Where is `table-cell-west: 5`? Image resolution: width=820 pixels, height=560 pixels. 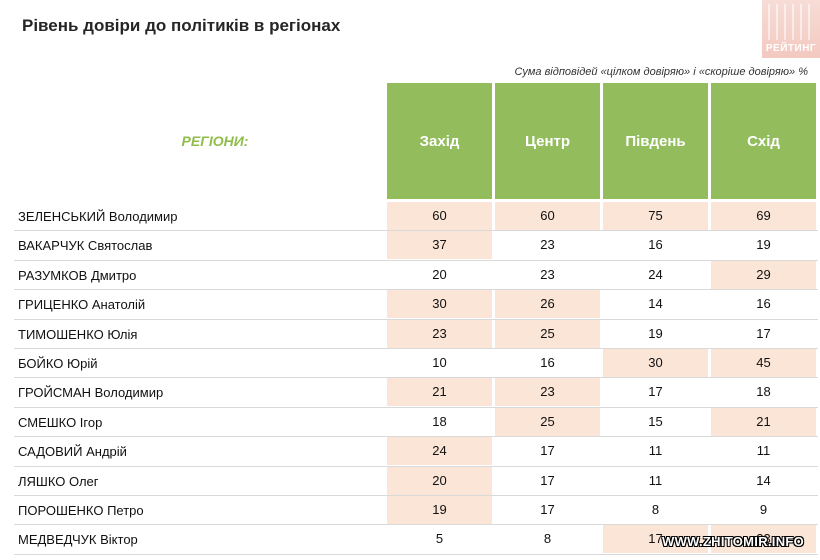 table-cell-west: 5 is located at coordinates (439, 538).